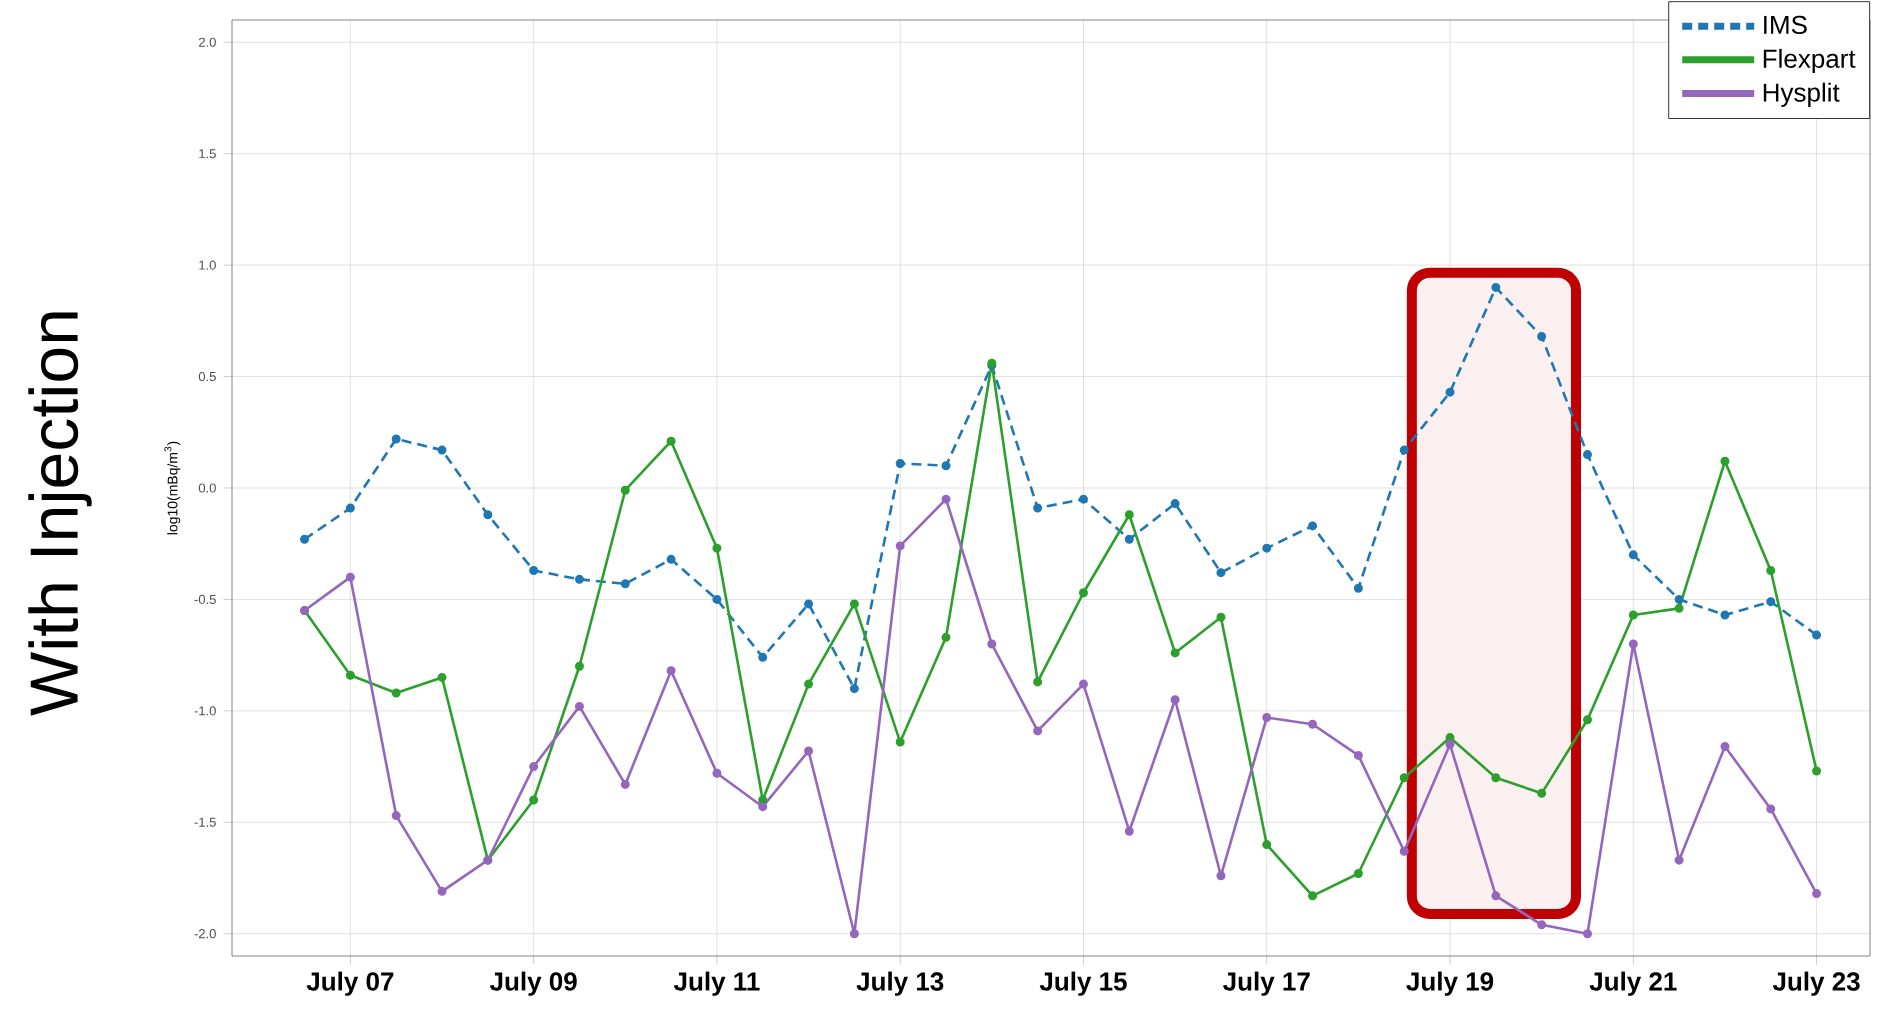 The height and width of the screenshot is (1022, 1888). What do you see at coordinates (1633, 983) in the screenshot?
I see `x-tick-label: July 21` at bounding box center [1633, 983].